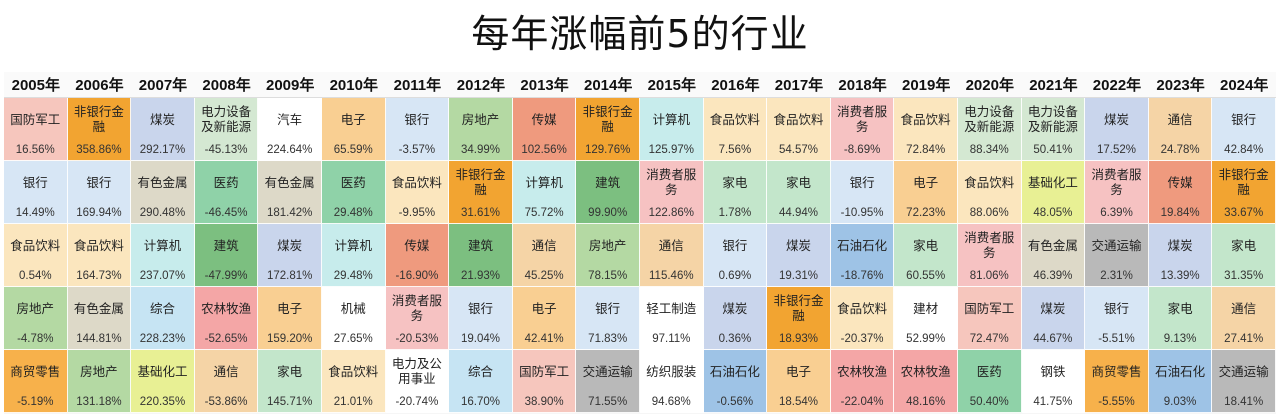 The width and height of the screenshot is (1280, 416). Describe the element at coordinates (36, 381) in the screenshot. I see `industry-cell: 商贸零售 -5.19%` at that location.